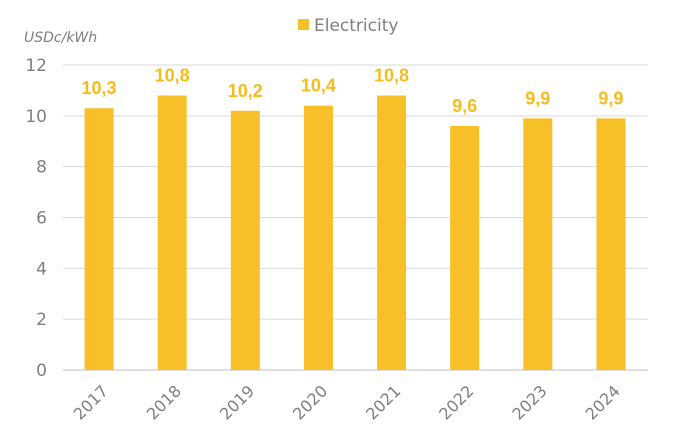 The image size is (677, 435). What do you see at coordinates (318, 238) in the screenshot?
I see `bar-2020` at bounding box center [318, 238].